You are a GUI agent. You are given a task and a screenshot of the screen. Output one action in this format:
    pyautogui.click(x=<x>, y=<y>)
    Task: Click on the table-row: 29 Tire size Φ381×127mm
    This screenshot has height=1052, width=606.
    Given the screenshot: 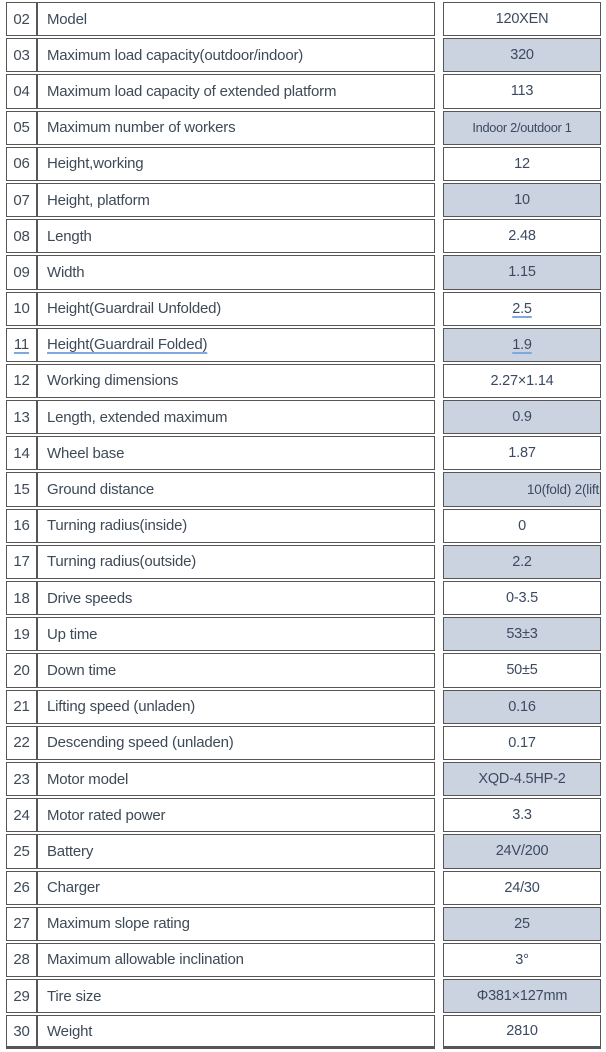 What is the action you would take?
    pyautogui.click(x=306, y=996)
    